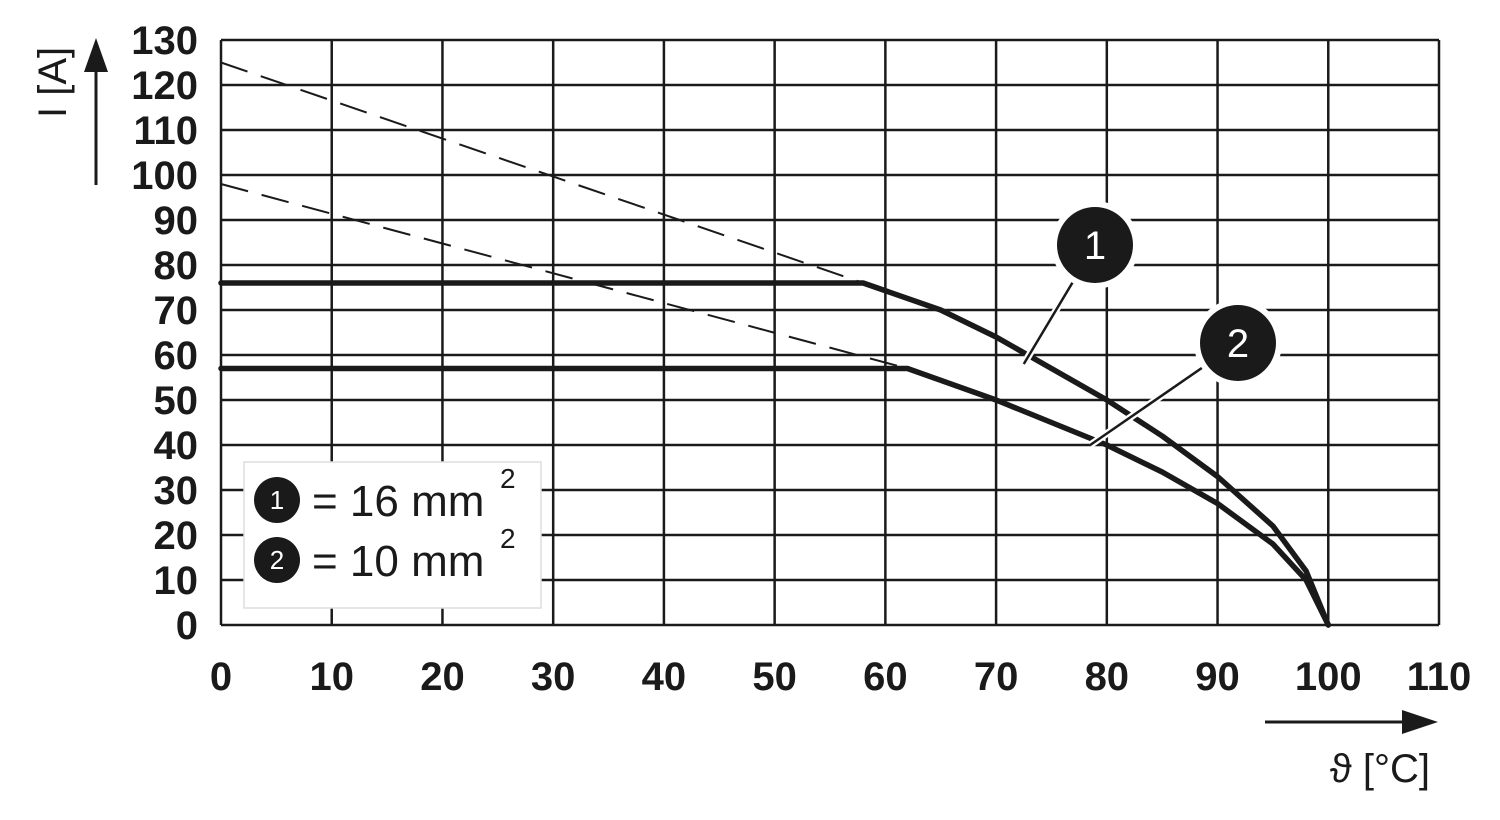 The height and width of the screenshot is (820, 1500). Describe the element at coordinates (553, 677) in the screenshot. I see `x-tick-label: 30` at that location.